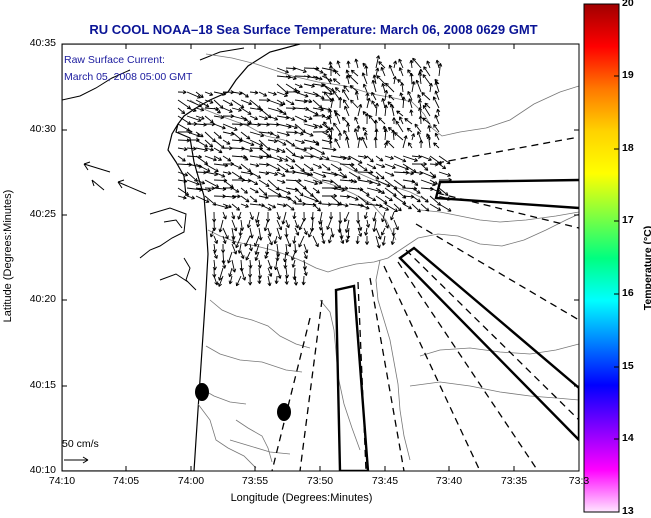  What do you see at coordinates (42, 129) in the screenshot?
I see `ytick-label: 40:30` at bounding box center [42, 129].